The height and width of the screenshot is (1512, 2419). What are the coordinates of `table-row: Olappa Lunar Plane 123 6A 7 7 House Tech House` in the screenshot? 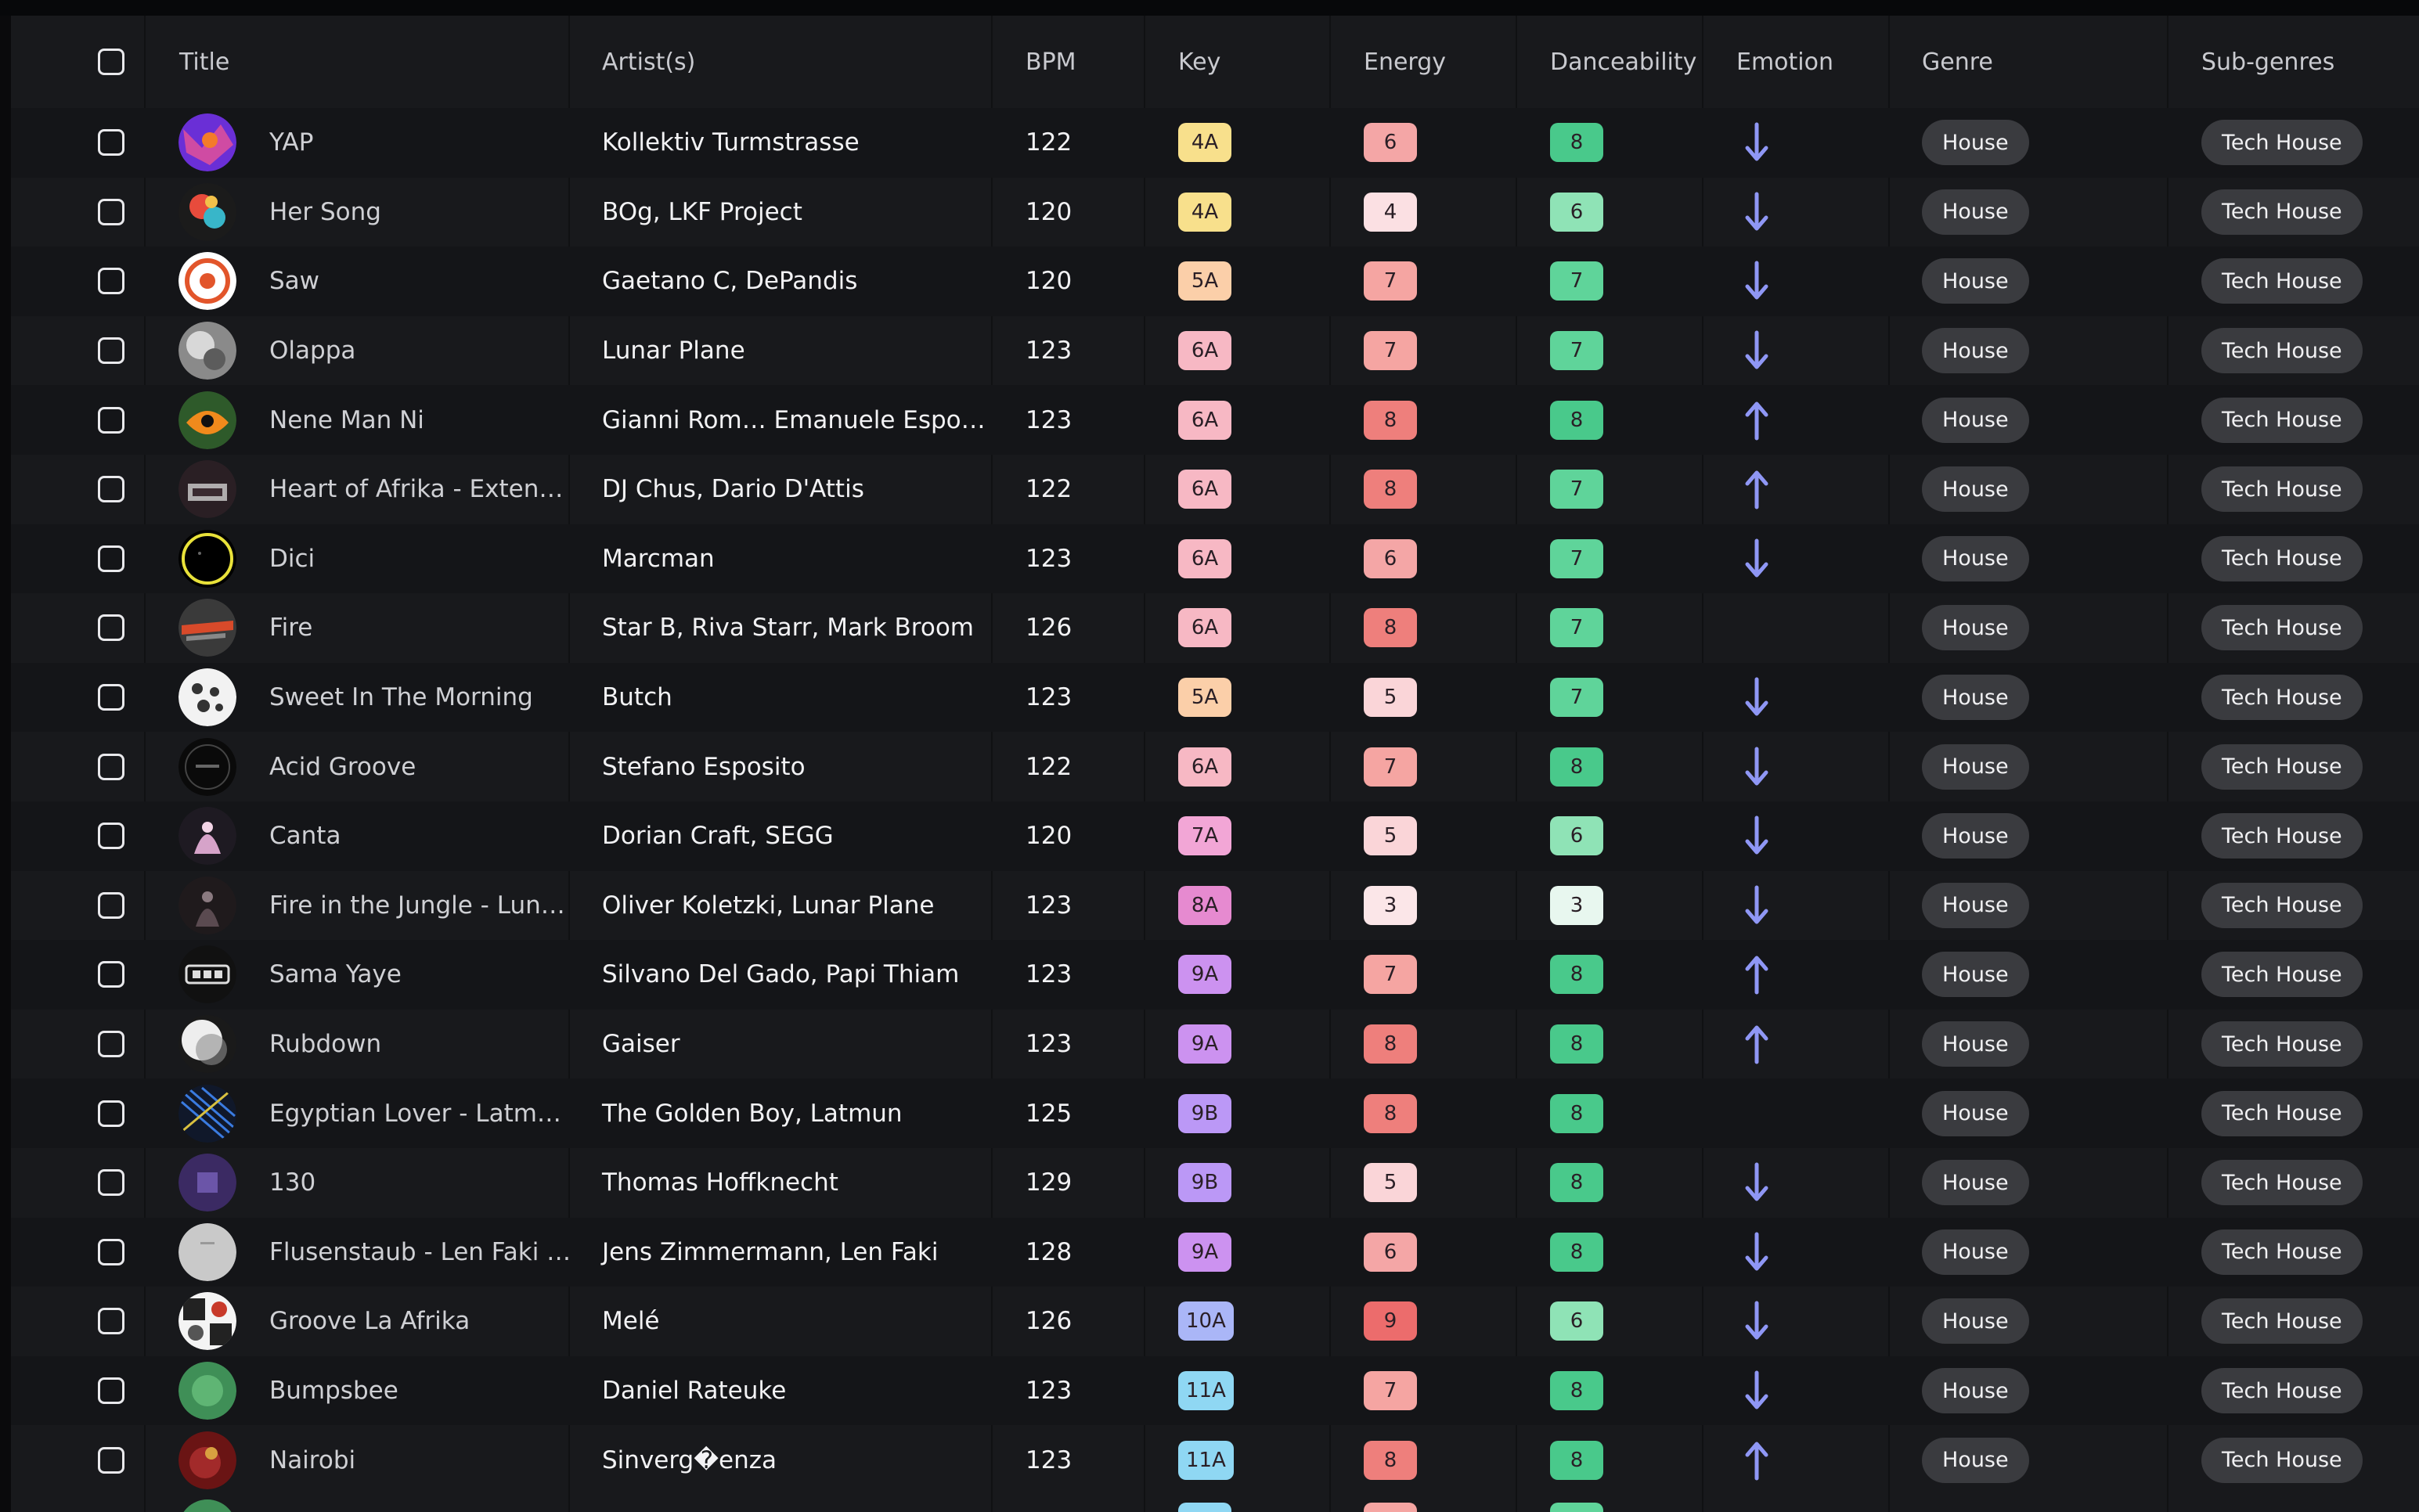 It's located at (1215, 351).